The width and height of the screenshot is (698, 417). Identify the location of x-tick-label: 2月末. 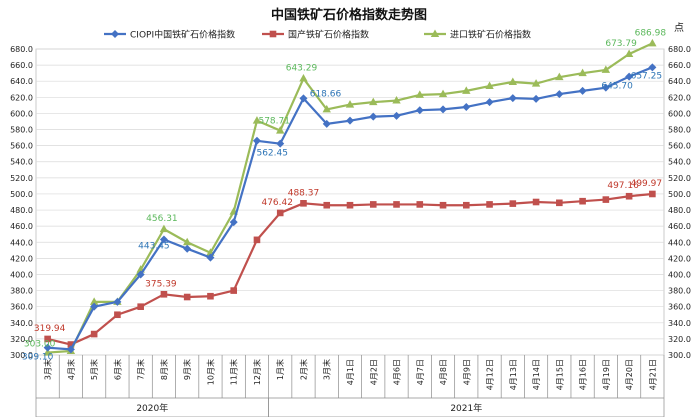
(303, 369).